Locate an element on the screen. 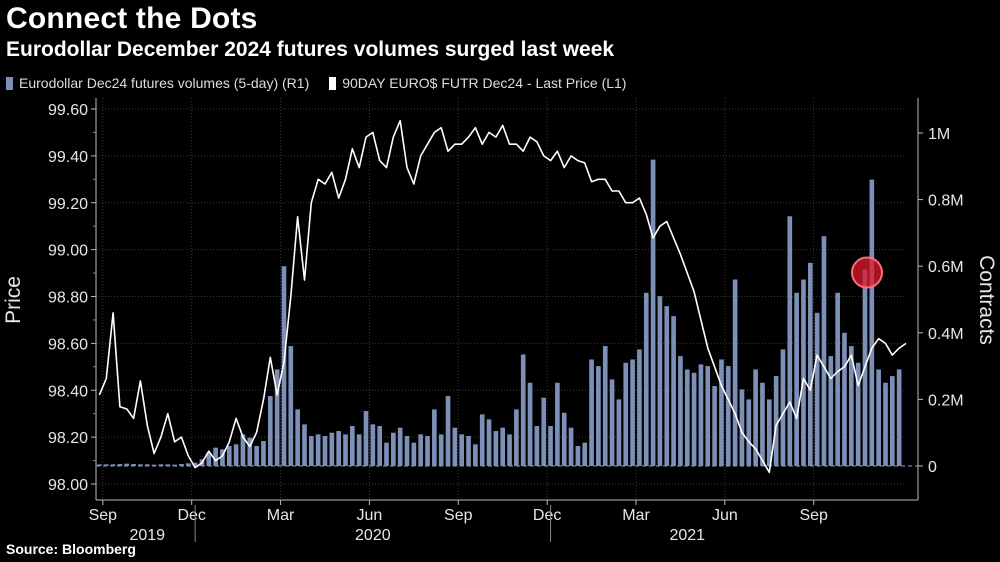  left-tick-label: 99.00 is located at coordinates (68, 251).